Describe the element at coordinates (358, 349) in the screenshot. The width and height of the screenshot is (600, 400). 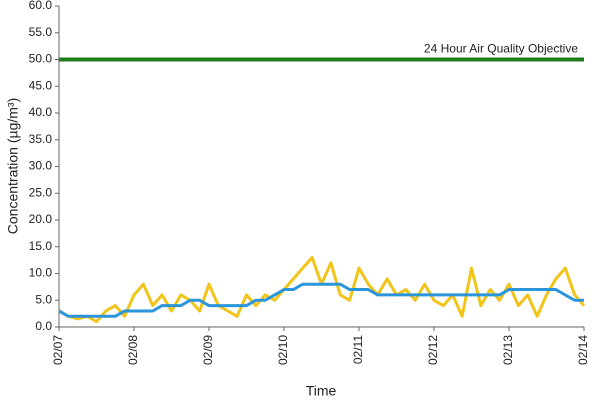
I see `x-tick-label: 02/11` at that location.